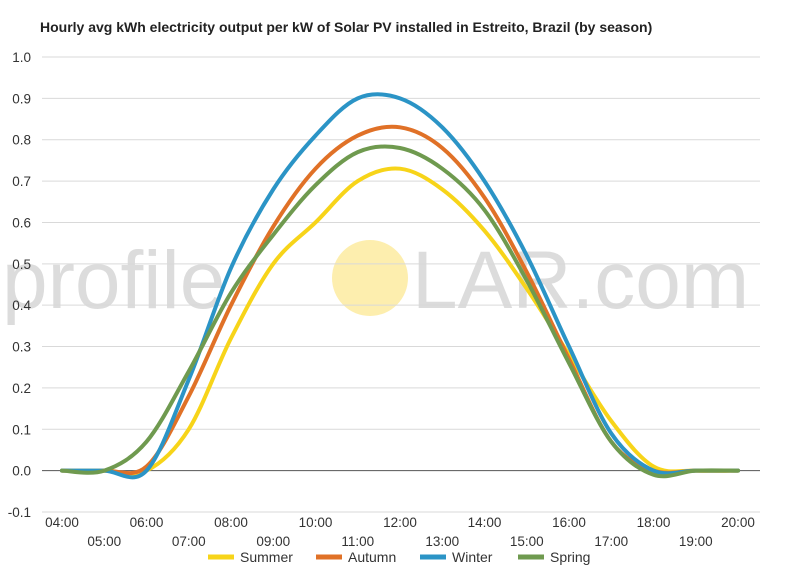  What do you see at coordinates (21, 347) in the screenshot?
I see `y-tick-label: 0.3` at bounding box center [21, 347].